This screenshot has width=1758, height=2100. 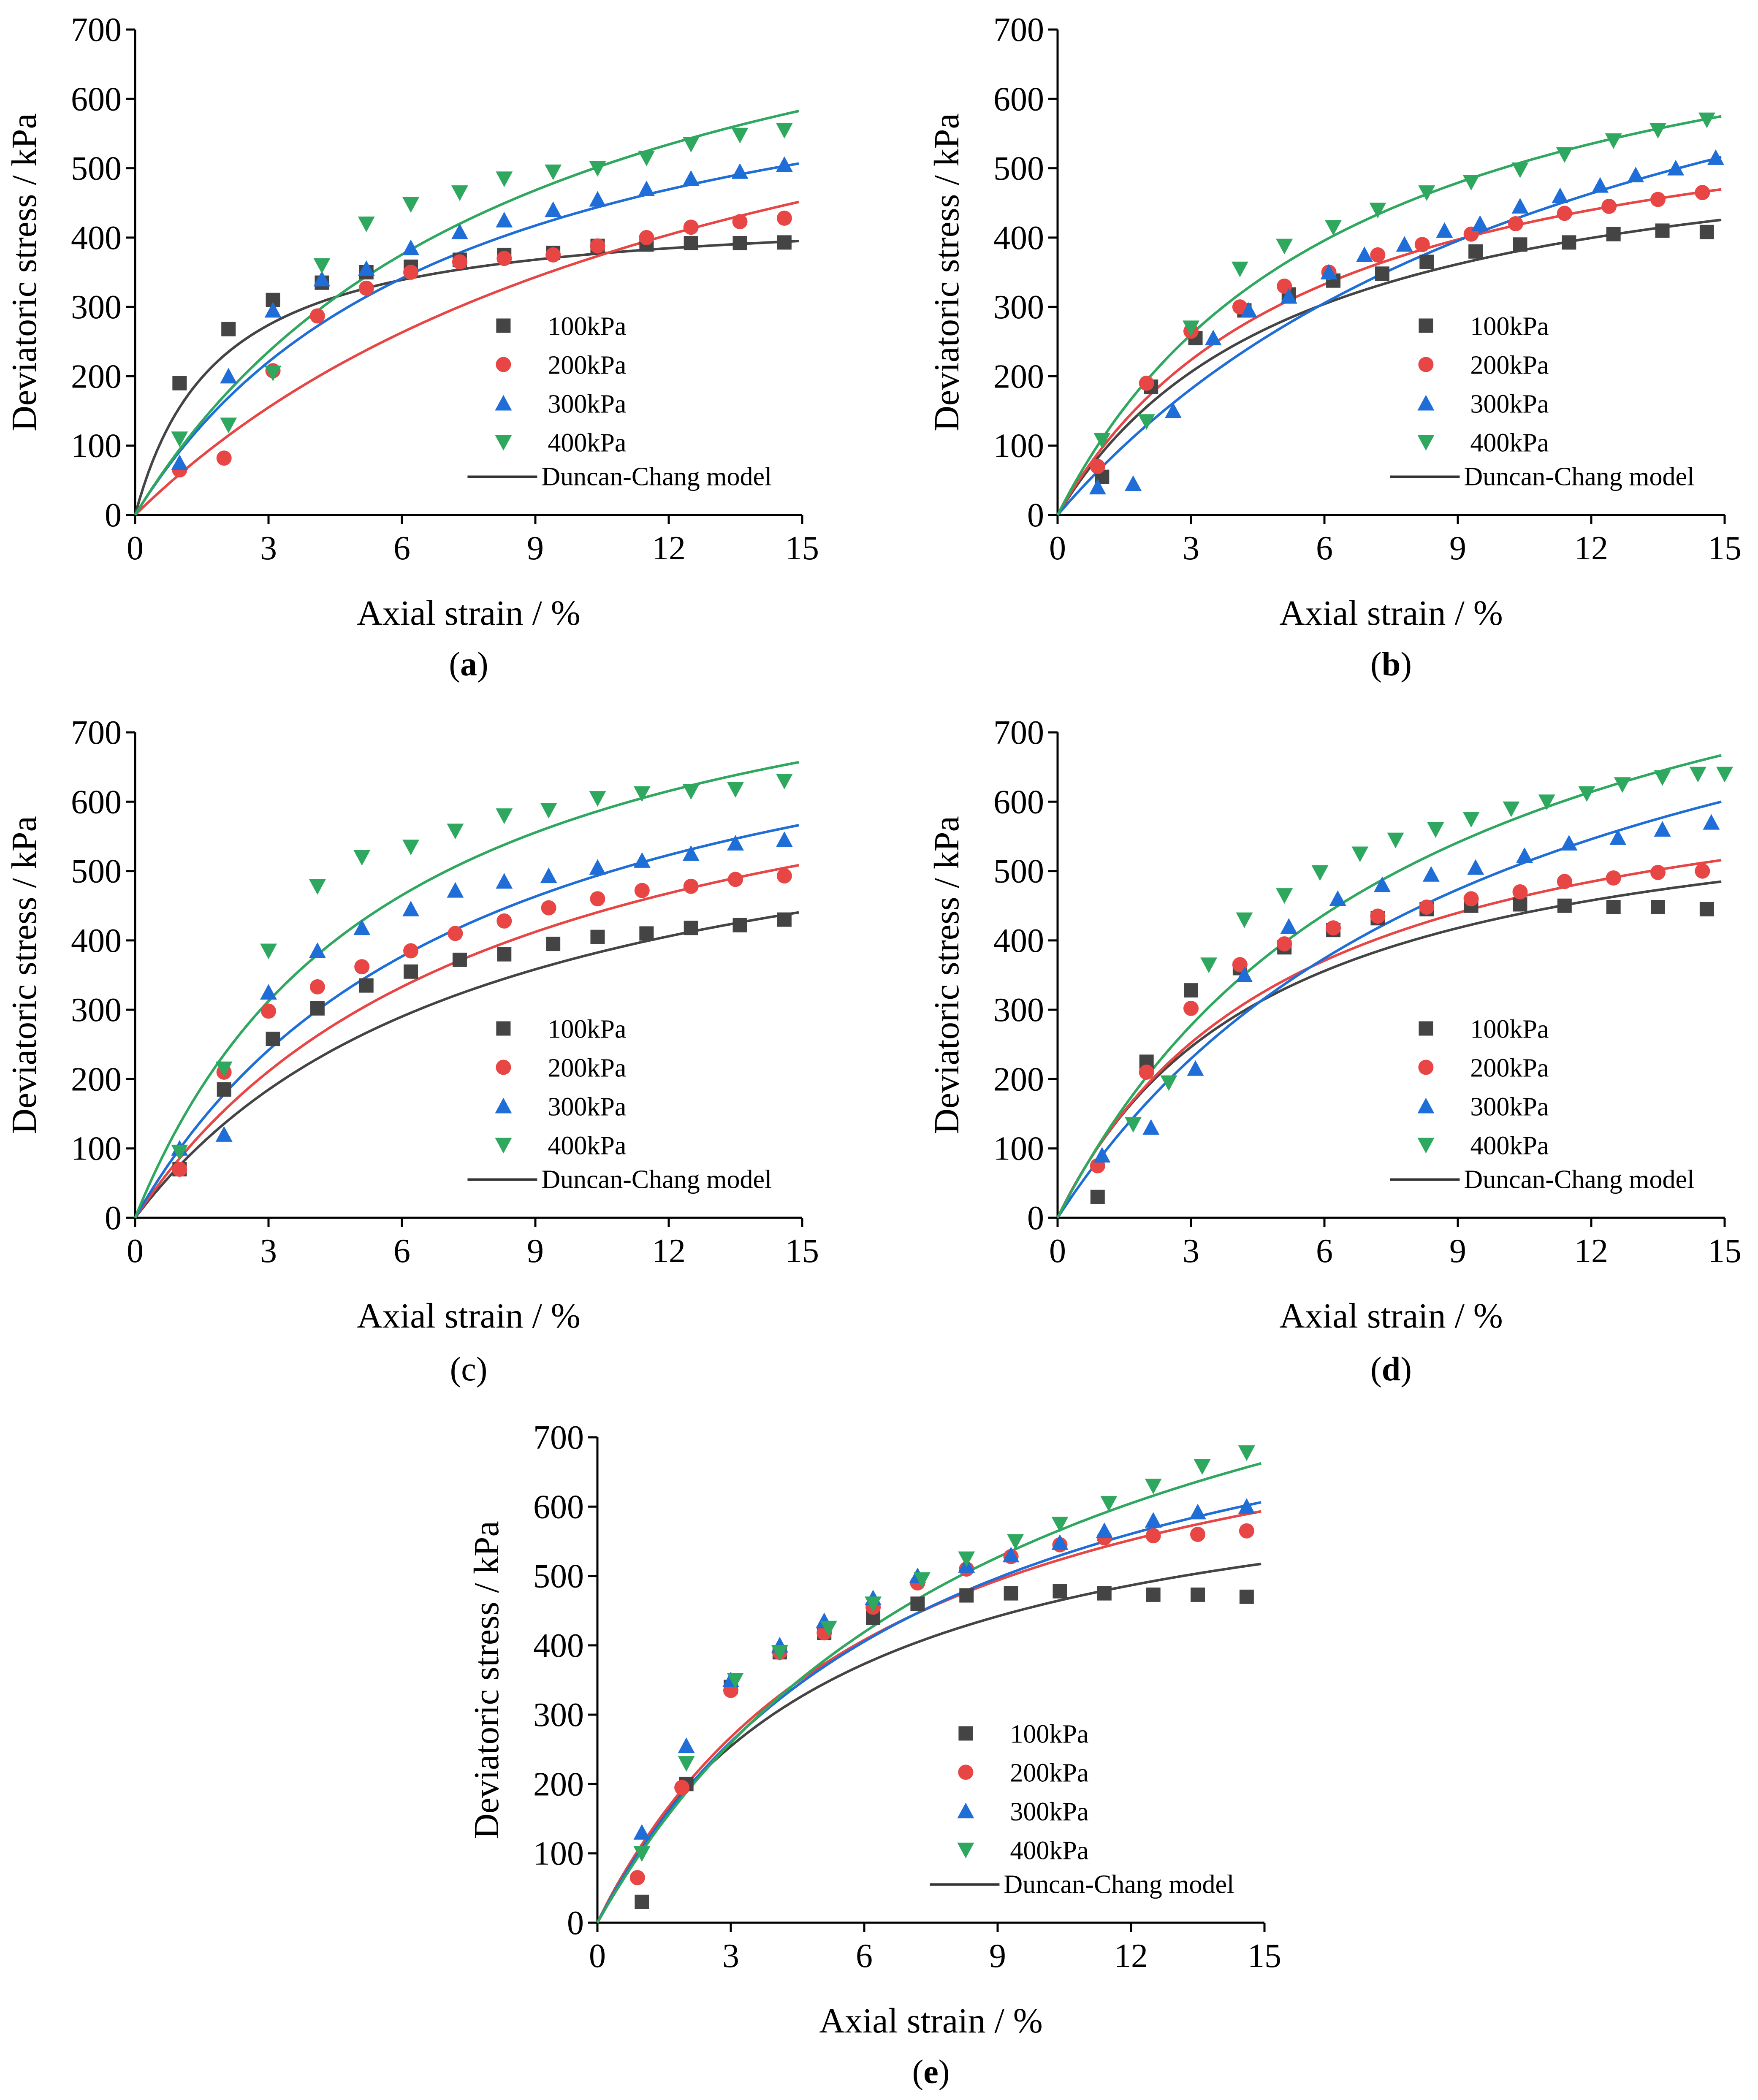 I want to click on y-axis-title: Deviatoric stress / kPa, so click(x=24, y=272).